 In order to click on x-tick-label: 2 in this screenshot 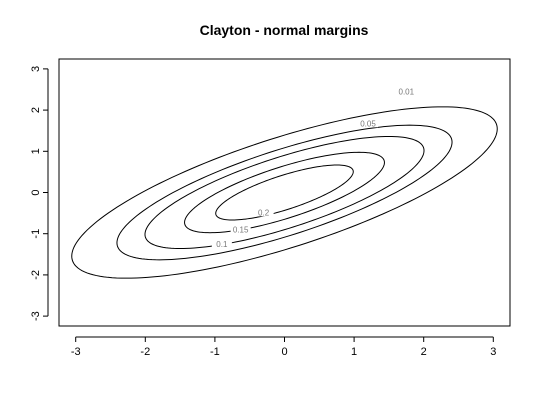, I will do `click(424, 352)`.